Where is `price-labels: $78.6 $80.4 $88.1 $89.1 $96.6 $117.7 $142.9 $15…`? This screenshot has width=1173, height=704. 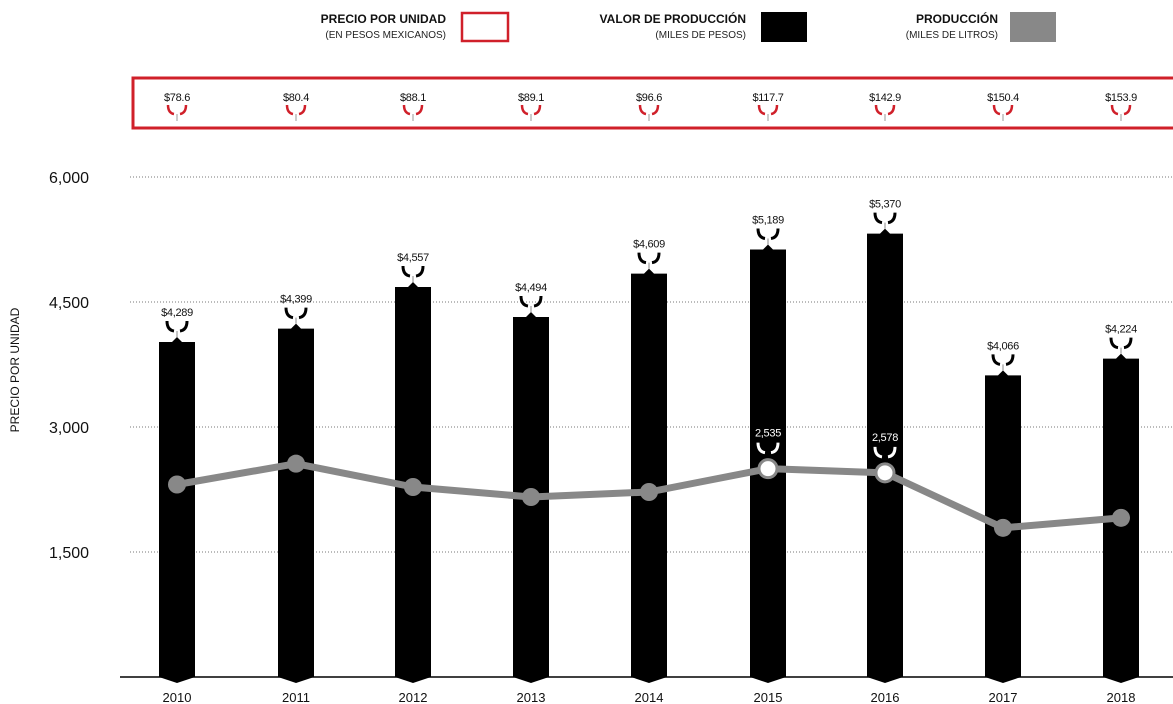
price-labels: $78.6 $80.4 $88.1 $89.1 $96.6 $117.7 $142.9 $15… is located at coordinates (650, 106).